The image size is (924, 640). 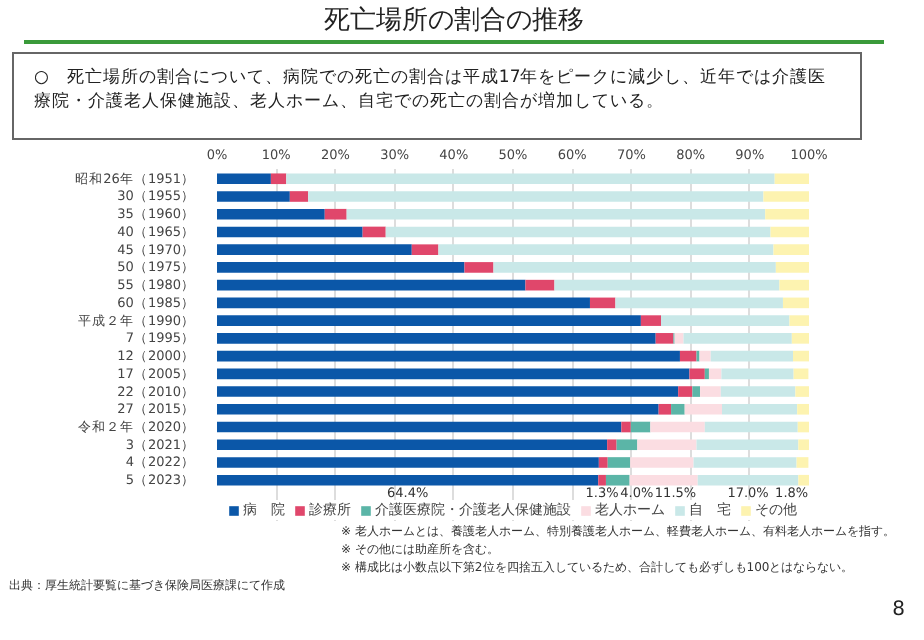 I want to click on chart-title: 死亡場所の割合の推移, so click(x=454, y=22).